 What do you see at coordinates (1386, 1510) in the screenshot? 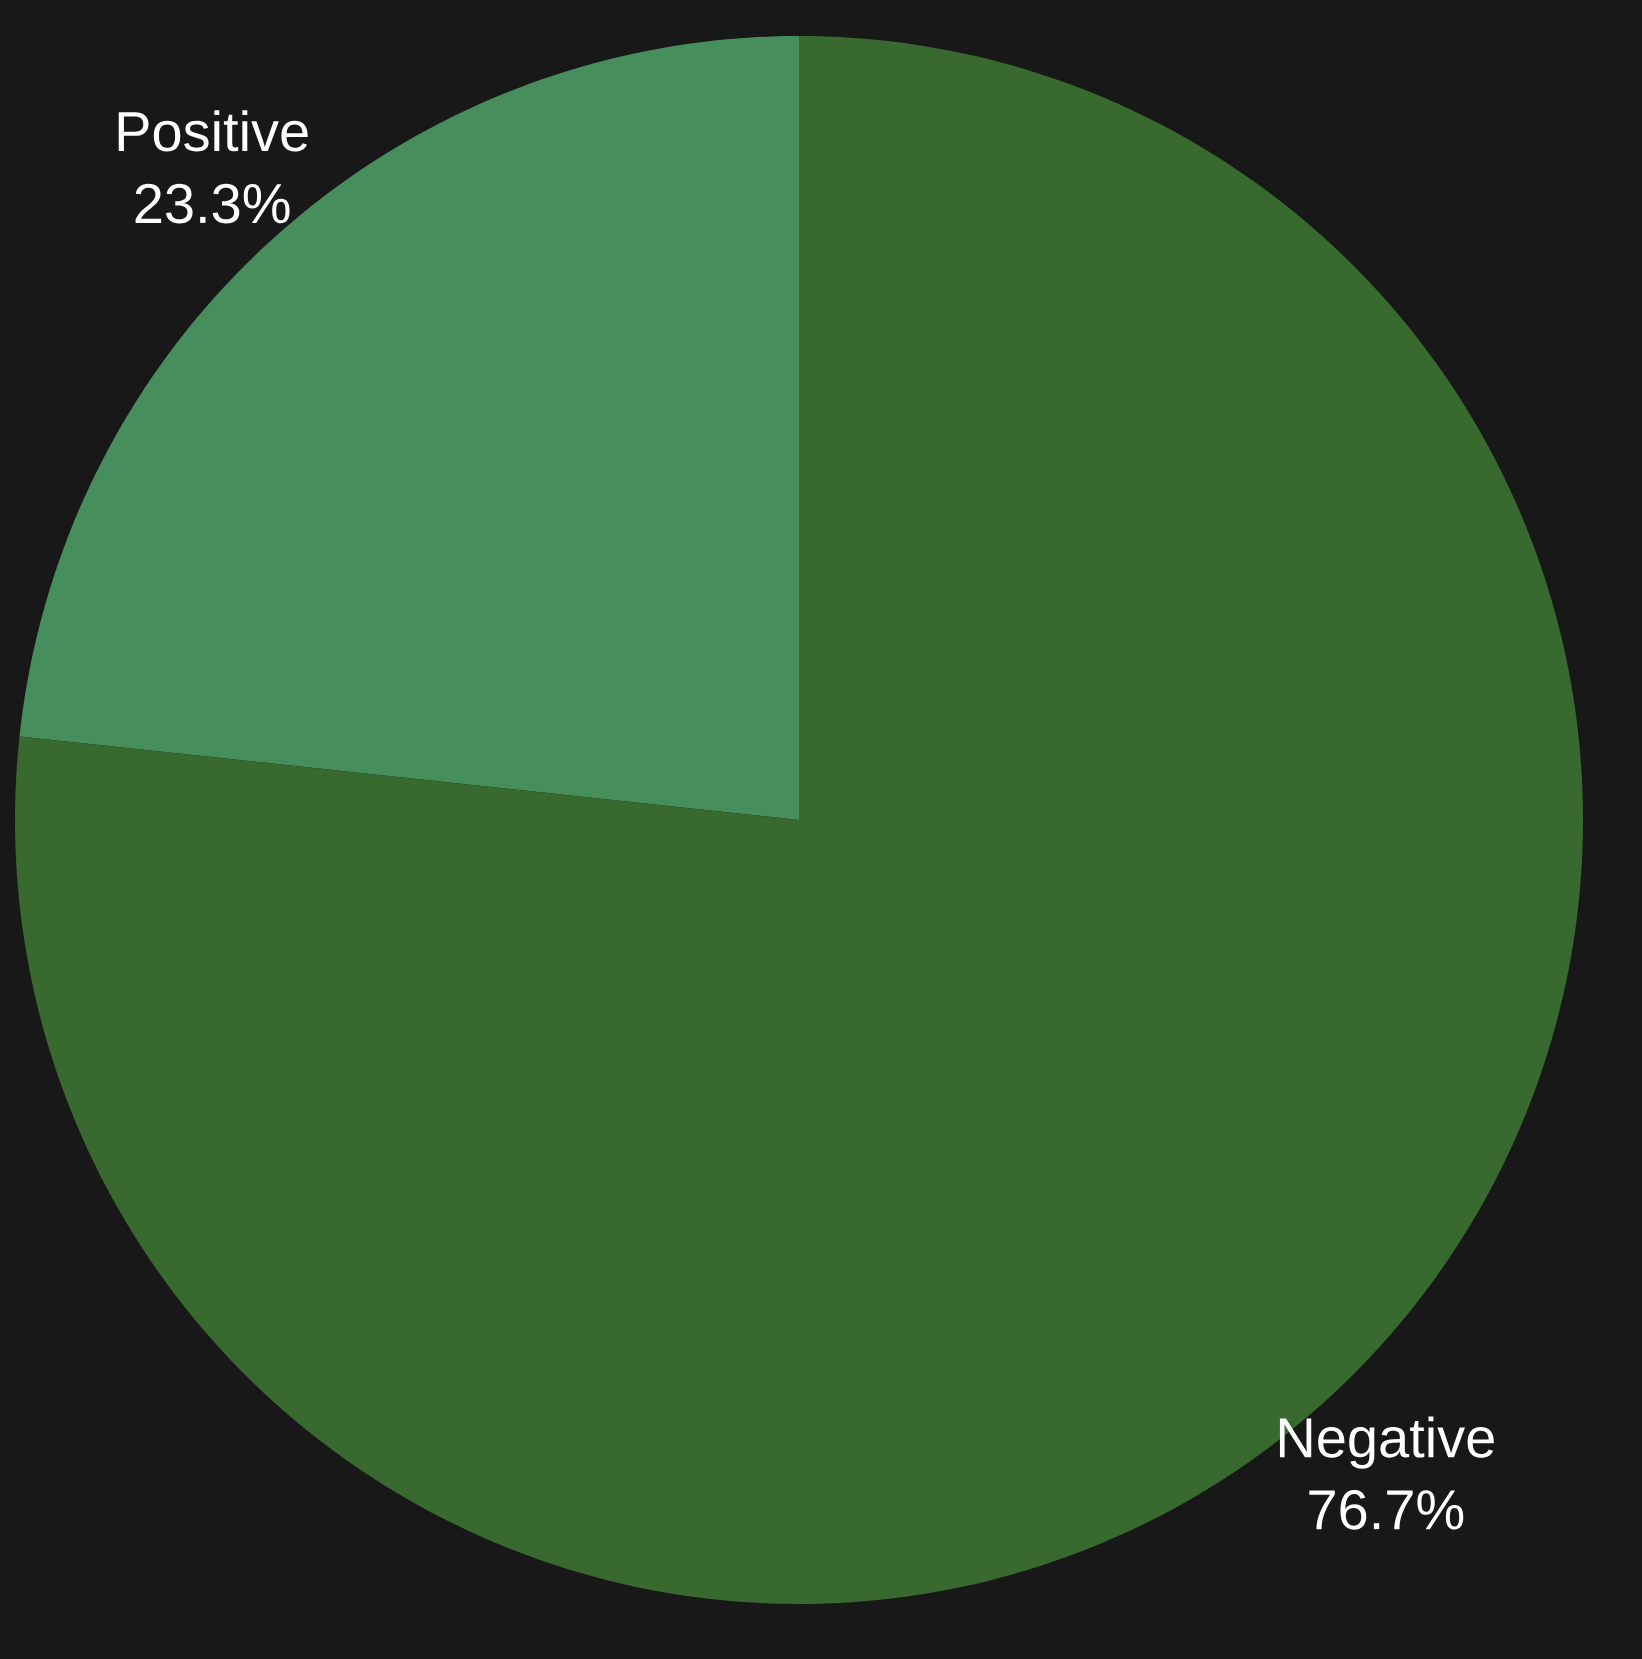
I see `data-label: 76.7%` at bounding box center [1386, 1510].